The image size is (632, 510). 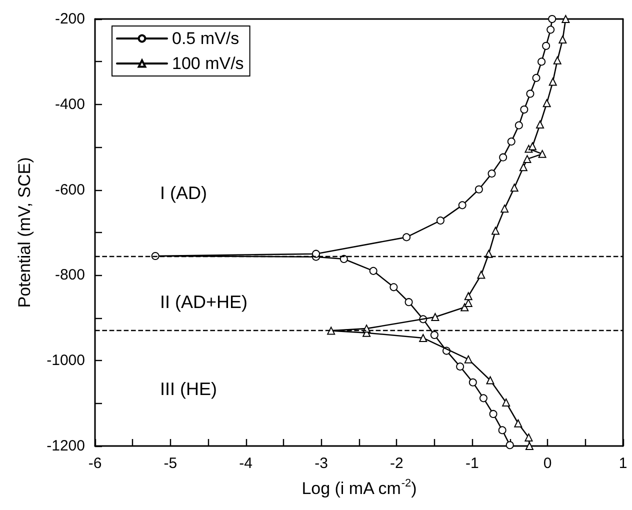 What do you see at coordinates (171, 463) in the screenshot?
I see `x-tick-label: -5` at bounding box center [171, 463].